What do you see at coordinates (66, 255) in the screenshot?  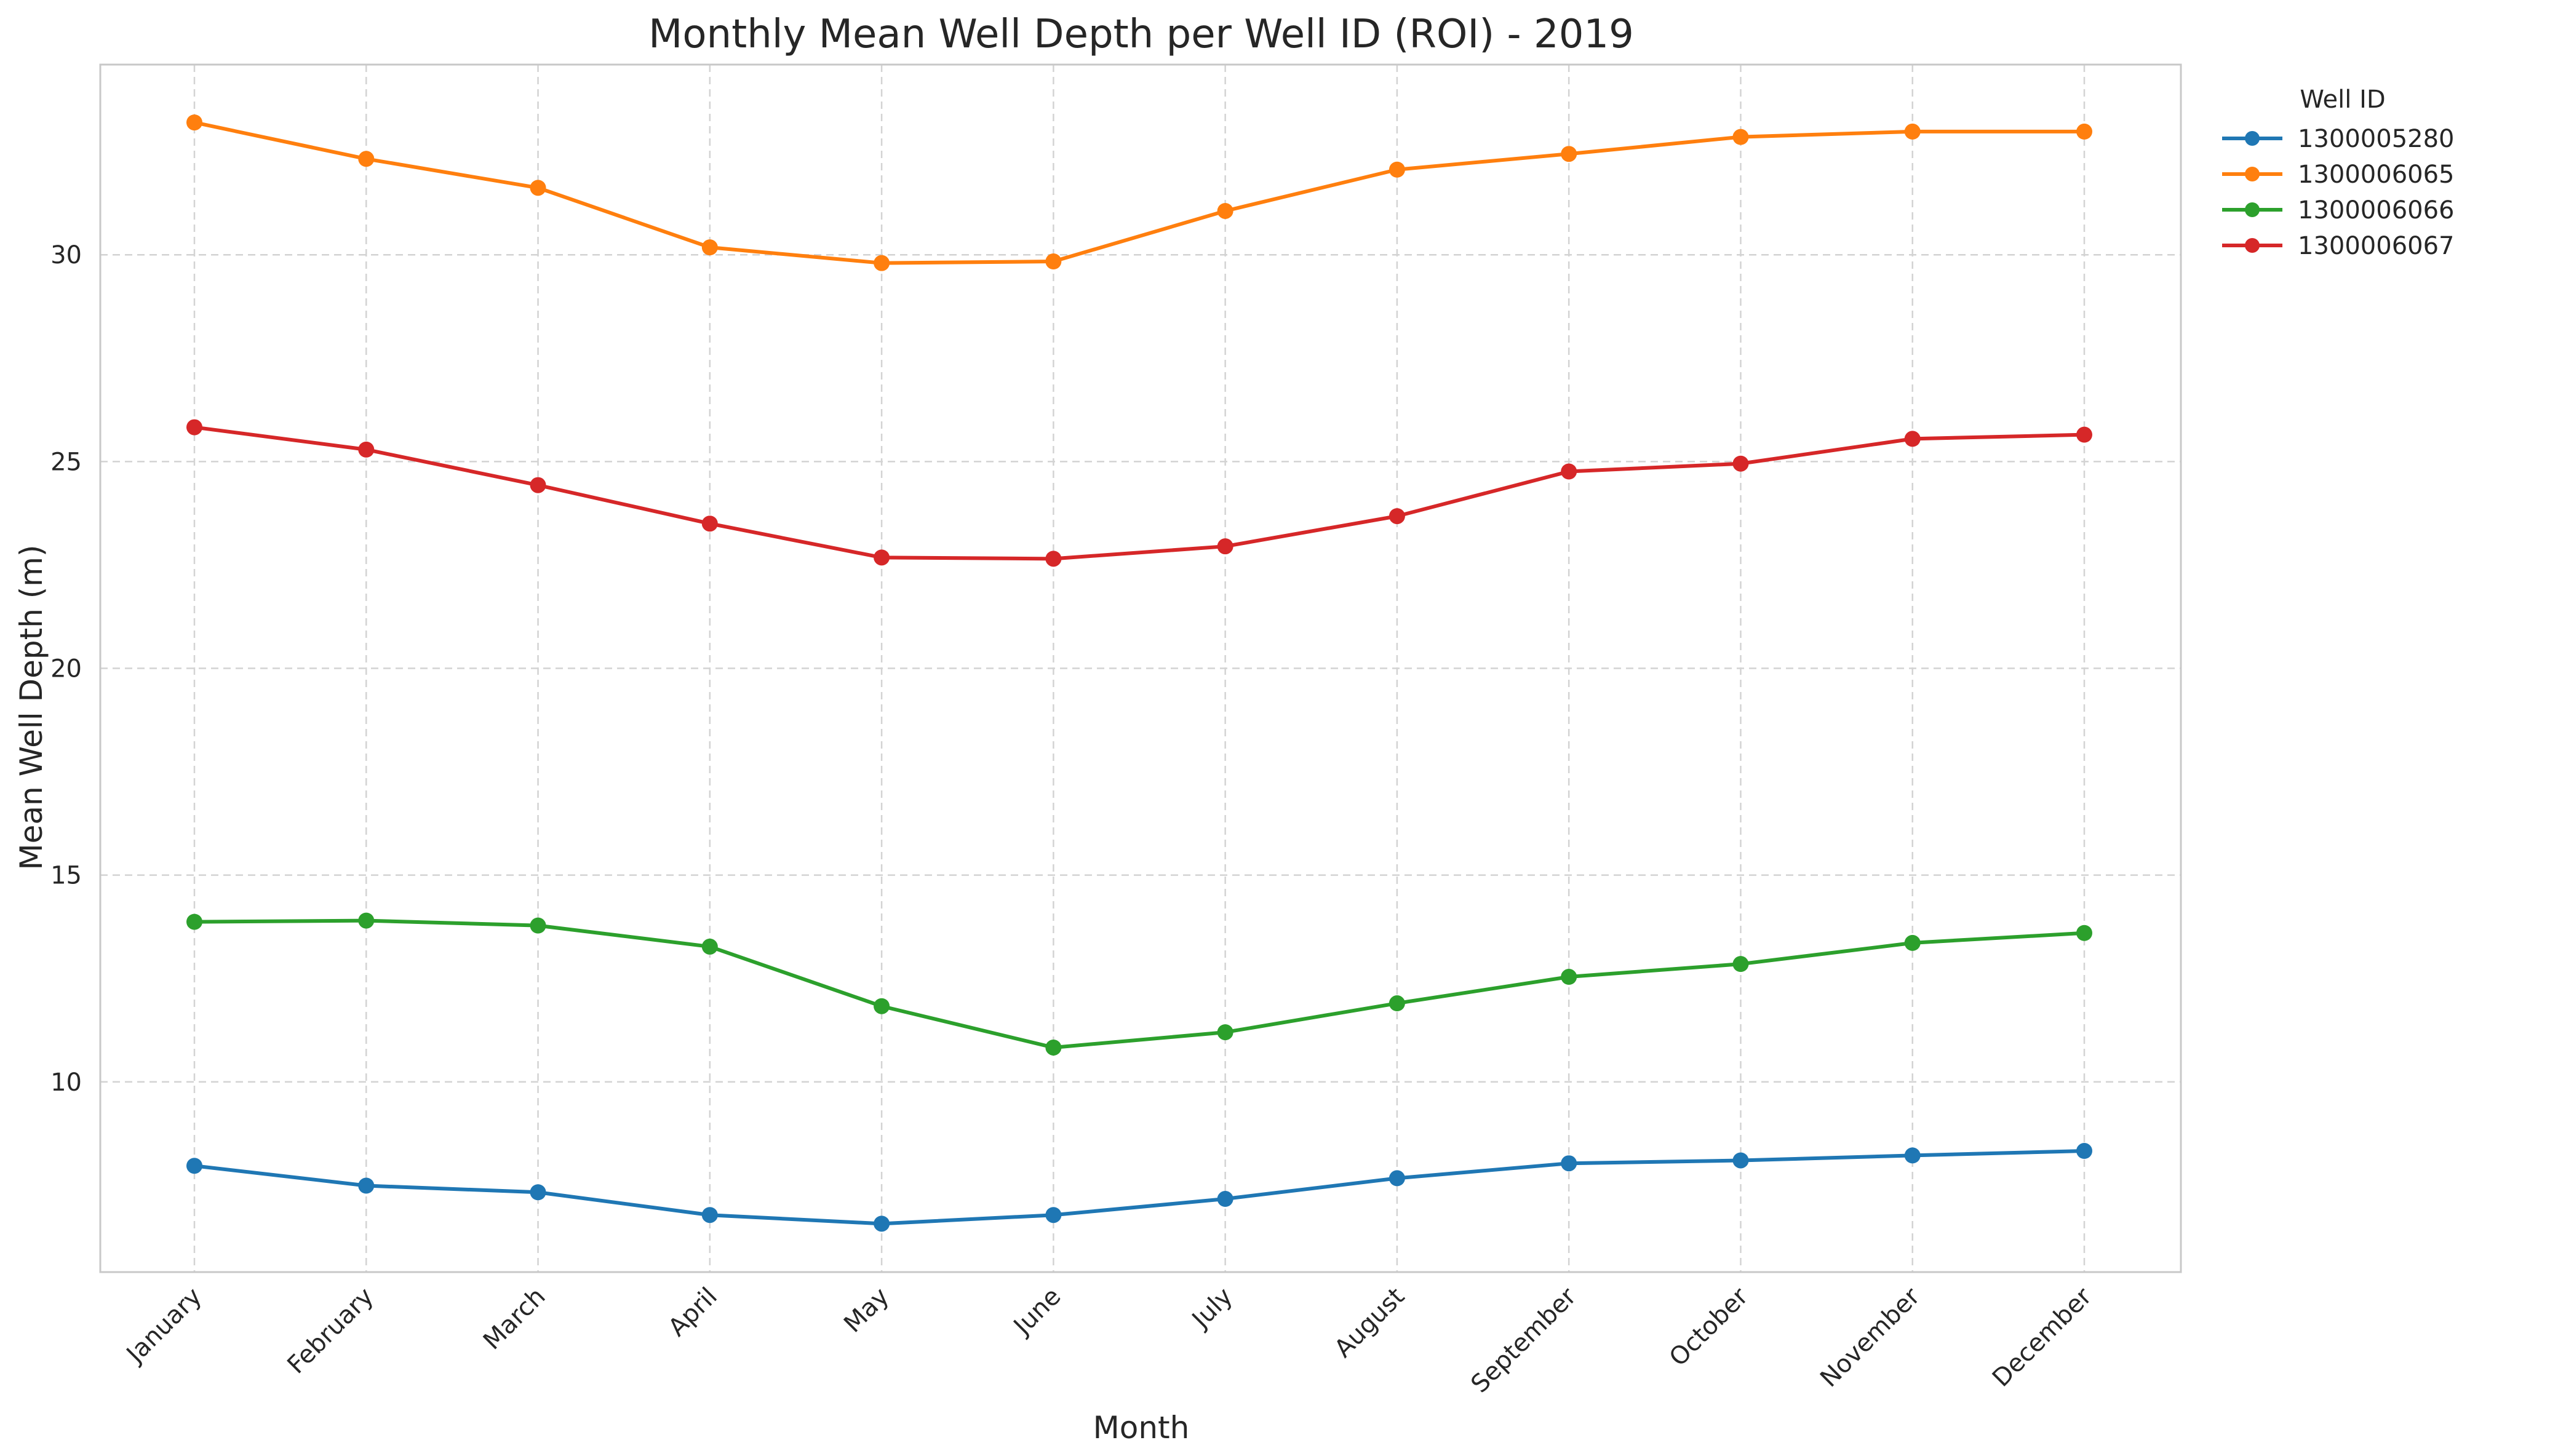 I see `y-tick-label: 30` at bounding box center [66, 255].